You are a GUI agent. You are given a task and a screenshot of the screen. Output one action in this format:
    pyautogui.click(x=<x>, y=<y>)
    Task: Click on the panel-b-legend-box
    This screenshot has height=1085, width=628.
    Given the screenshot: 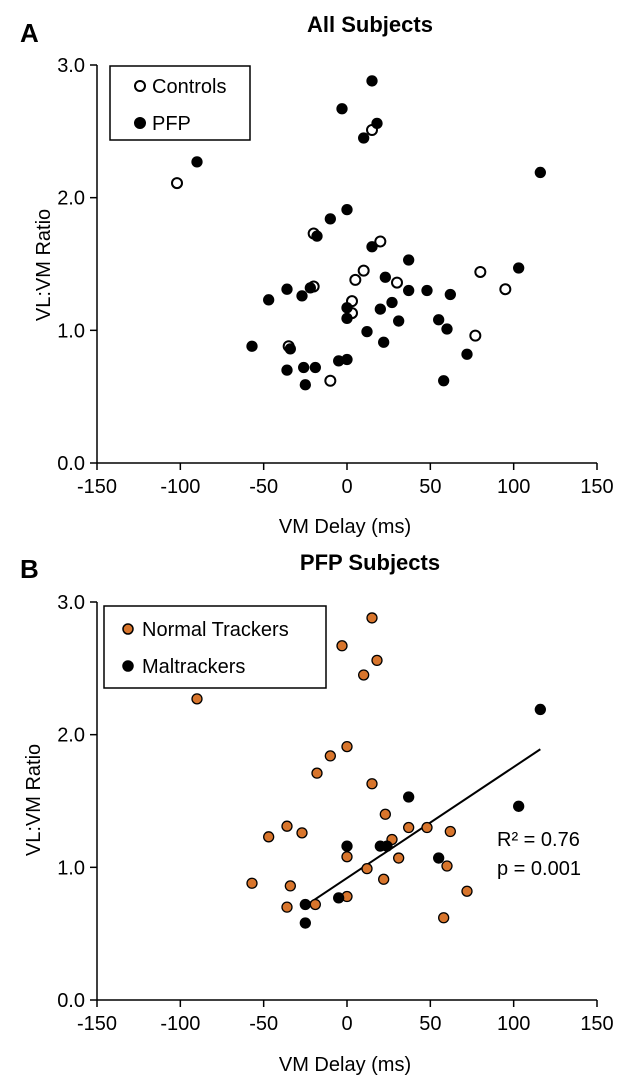 What is the action you would take?
    pyautogui.click(x=215, y=647)
    